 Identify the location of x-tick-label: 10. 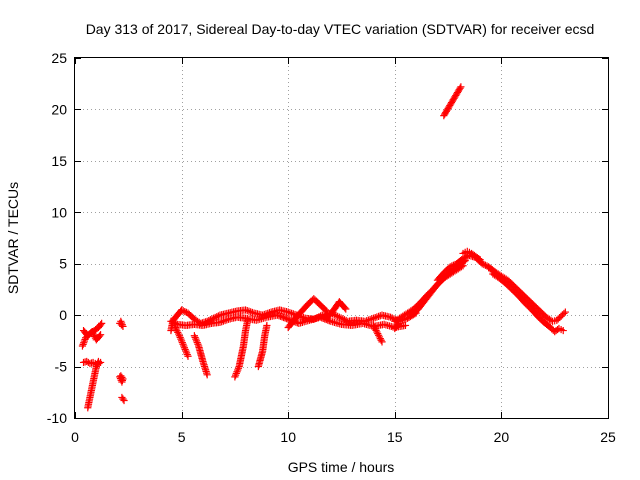
(288, 437).